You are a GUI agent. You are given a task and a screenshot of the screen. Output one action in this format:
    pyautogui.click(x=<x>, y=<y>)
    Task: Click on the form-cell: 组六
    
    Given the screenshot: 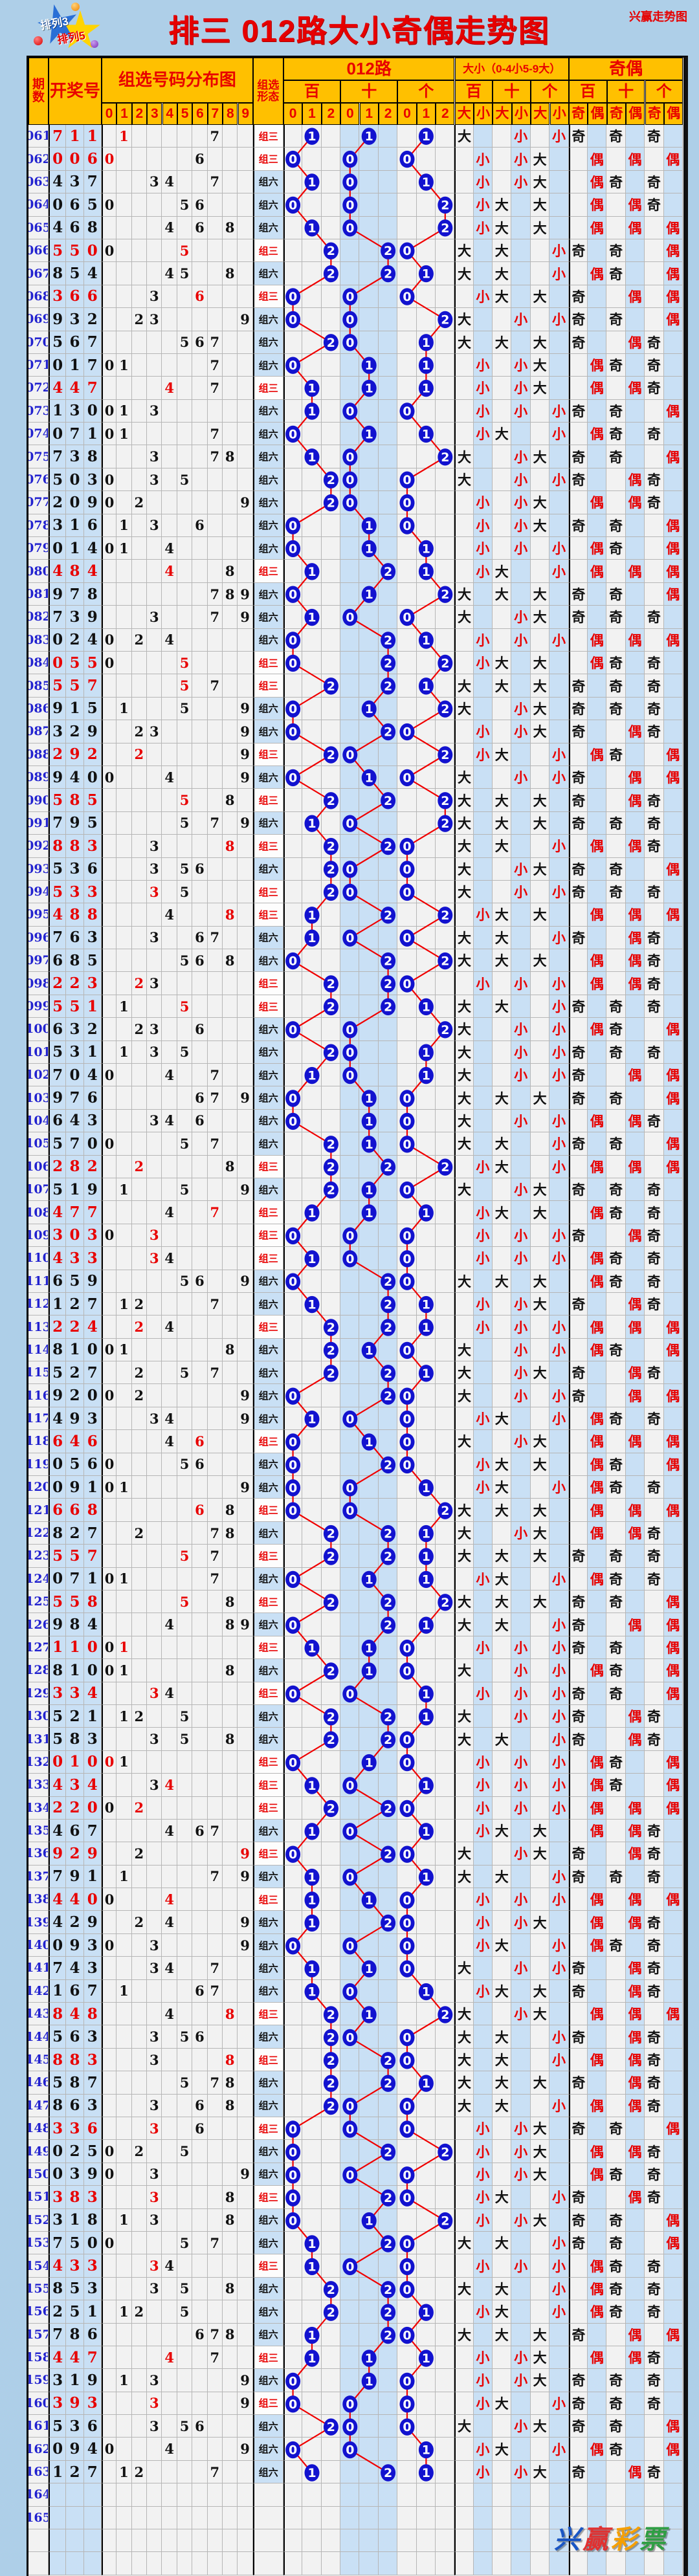 What is the action you would take?
    pyautogui.click(x=267, y=823)
    